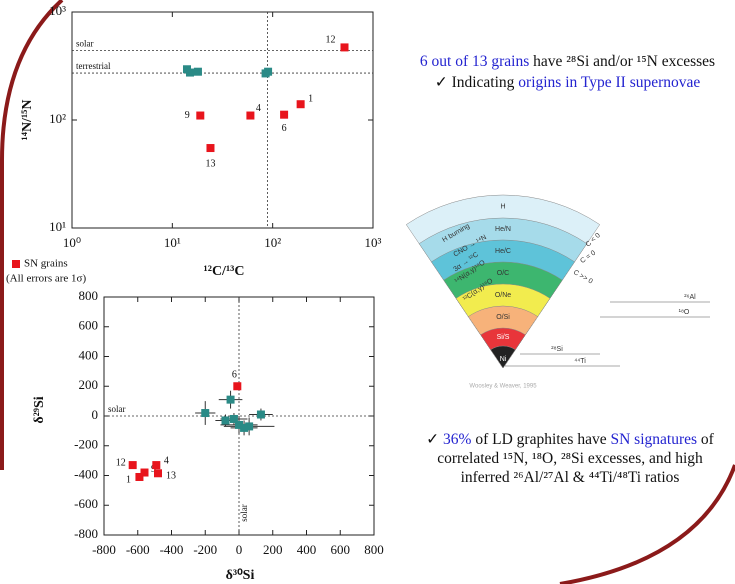  What do you see at coordinates (86, 533) in the screenshot?
I see `y-tick-label: -800` at bounding box center [86, 533].